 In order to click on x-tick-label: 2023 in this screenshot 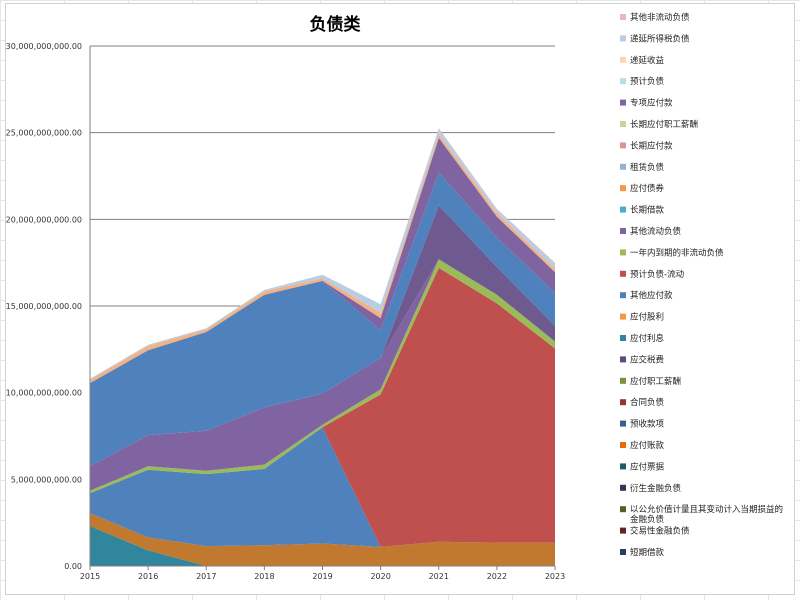, I will do `click(555, 576)`.